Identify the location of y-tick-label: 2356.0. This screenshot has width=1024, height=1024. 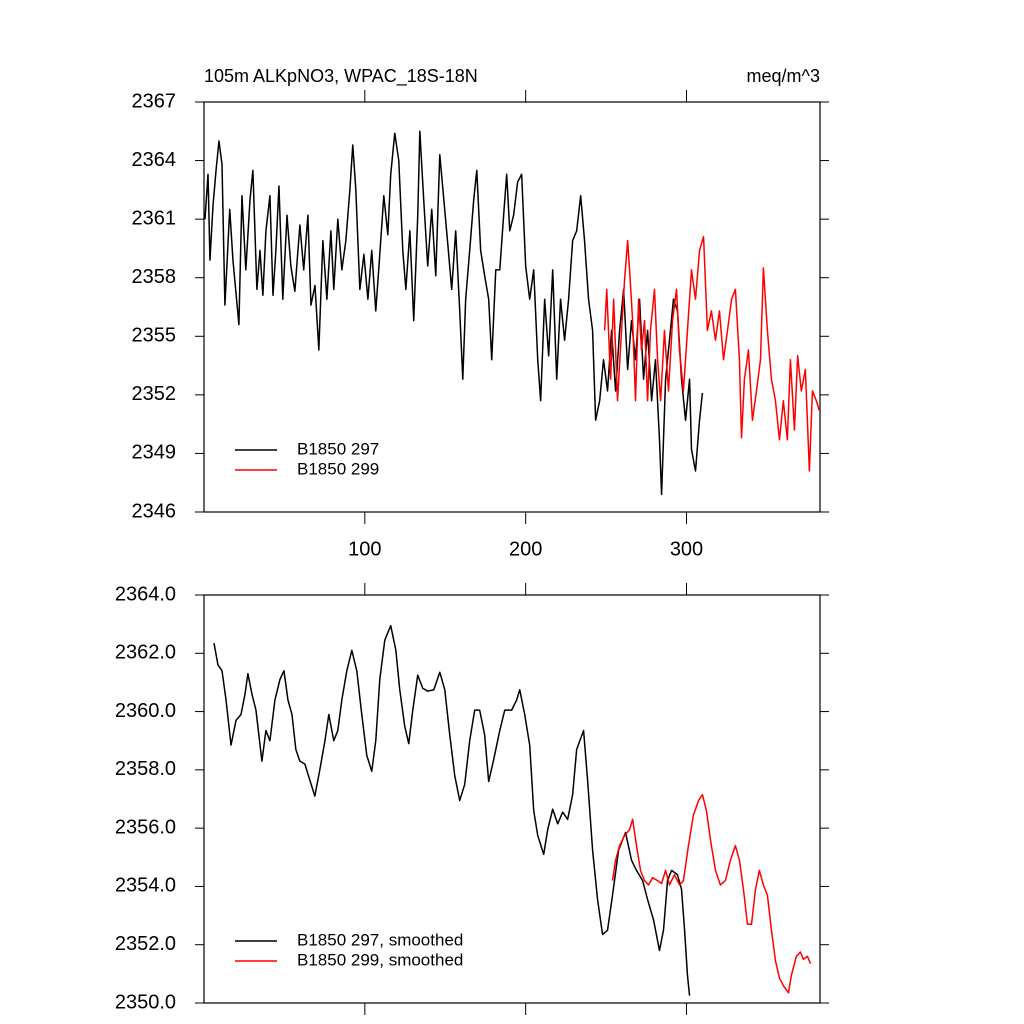
(145, 827).